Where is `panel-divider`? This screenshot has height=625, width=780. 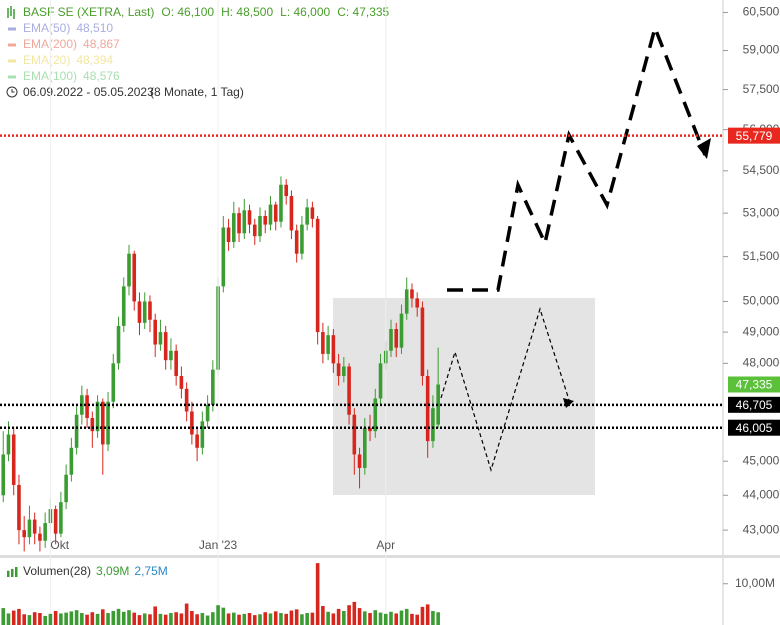 panel-divider is located at coordinates (390, 556).